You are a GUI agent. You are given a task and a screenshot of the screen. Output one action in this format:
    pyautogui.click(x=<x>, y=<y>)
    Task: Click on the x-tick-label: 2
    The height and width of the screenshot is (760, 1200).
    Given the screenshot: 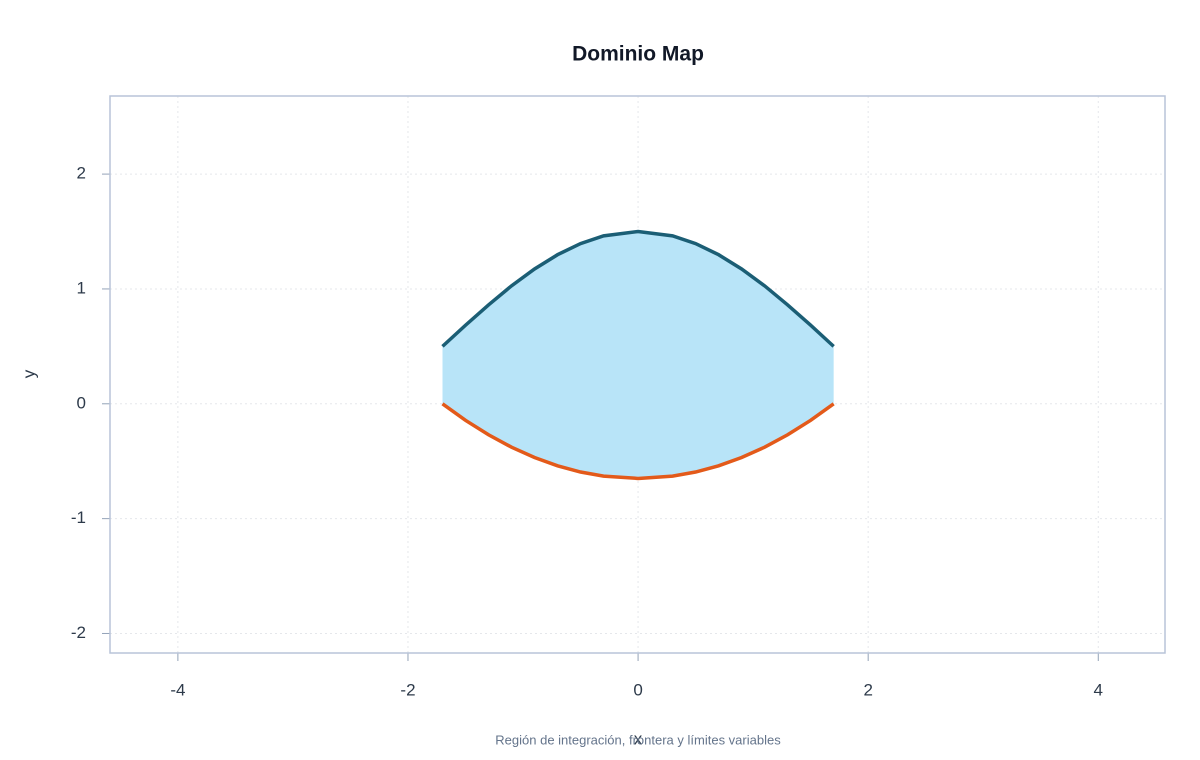 What is the action you would take?
    pyautogui.click(x=867, y=689)
    